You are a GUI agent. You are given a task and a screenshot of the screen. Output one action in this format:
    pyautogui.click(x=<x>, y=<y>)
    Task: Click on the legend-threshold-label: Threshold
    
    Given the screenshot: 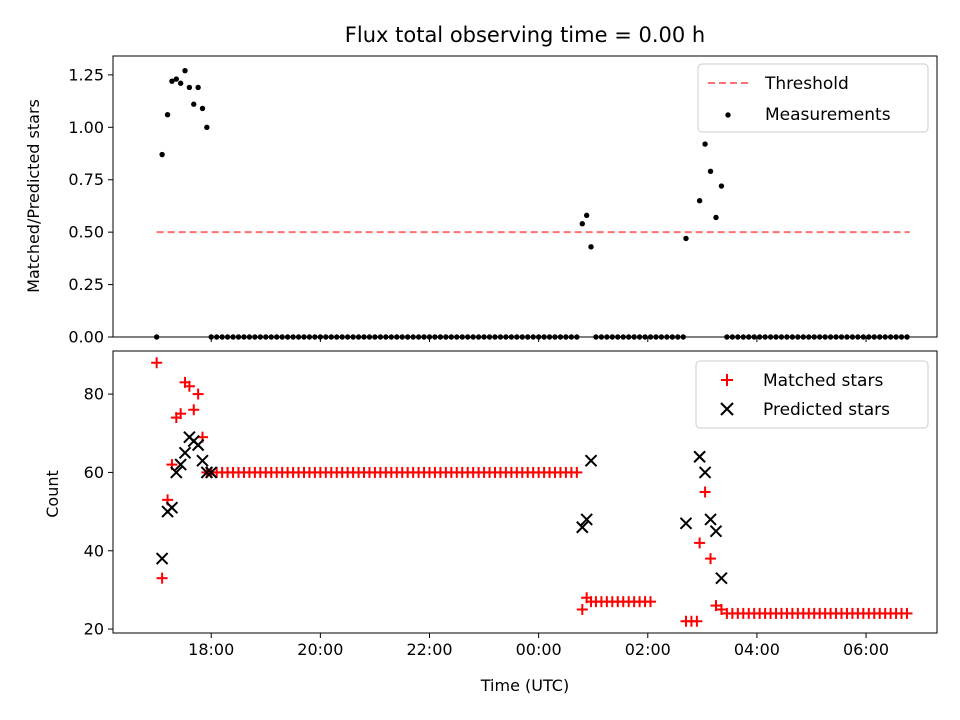 What is the action you would take?
    pyautogui.click(x=806, y=84)
    